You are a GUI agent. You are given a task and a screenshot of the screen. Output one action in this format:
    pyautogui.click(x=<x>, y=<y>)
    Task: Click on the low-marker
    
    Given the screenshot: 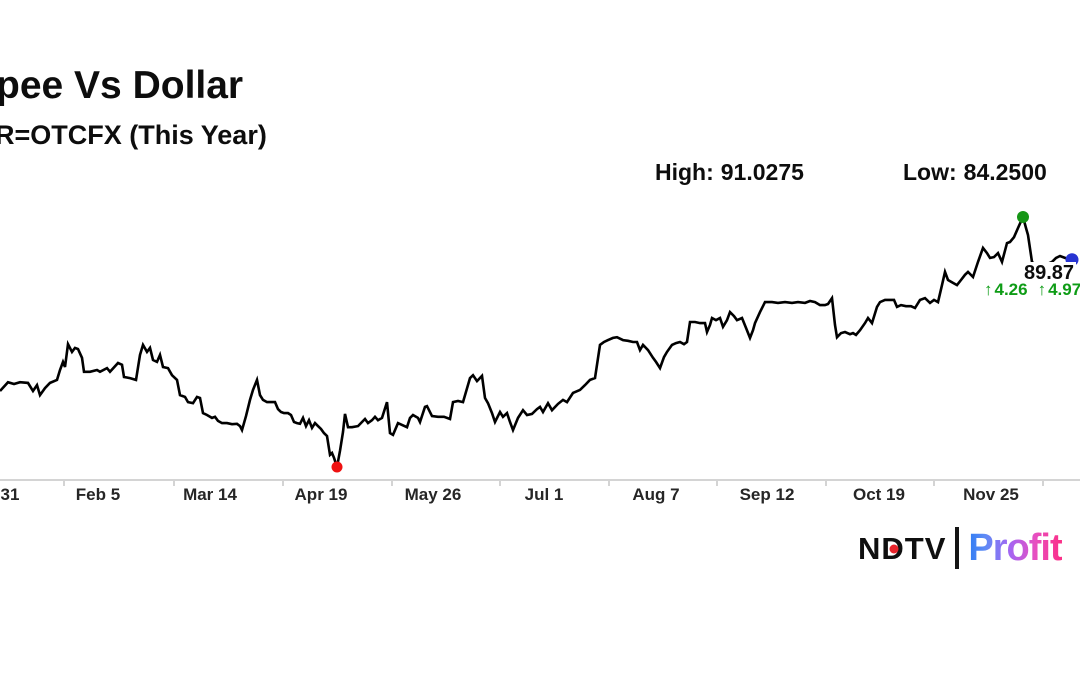 What is the action you would take?
    pyautogui.click(x=337, y=467)
    